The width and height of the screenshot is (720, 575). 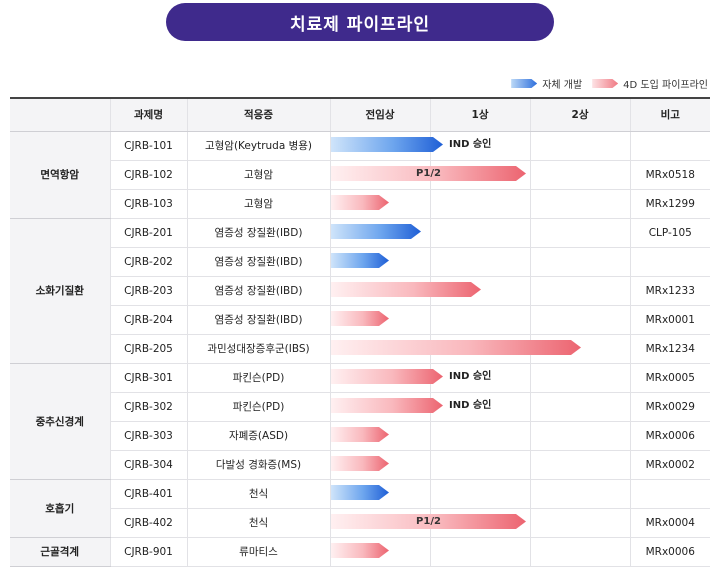 I want to click on table-row: CJRB-304 다발성 경화증(MS) MRx0002, so click(x=360, y=465).